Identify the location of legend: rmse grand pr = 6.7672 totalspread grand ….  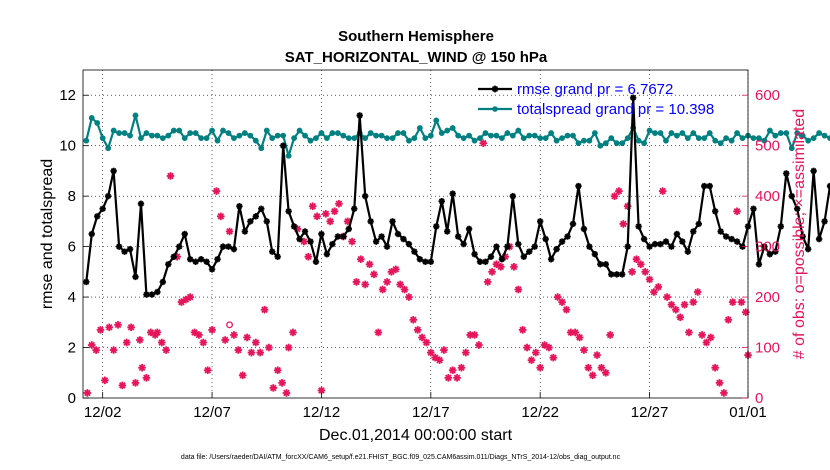
(596, 99).